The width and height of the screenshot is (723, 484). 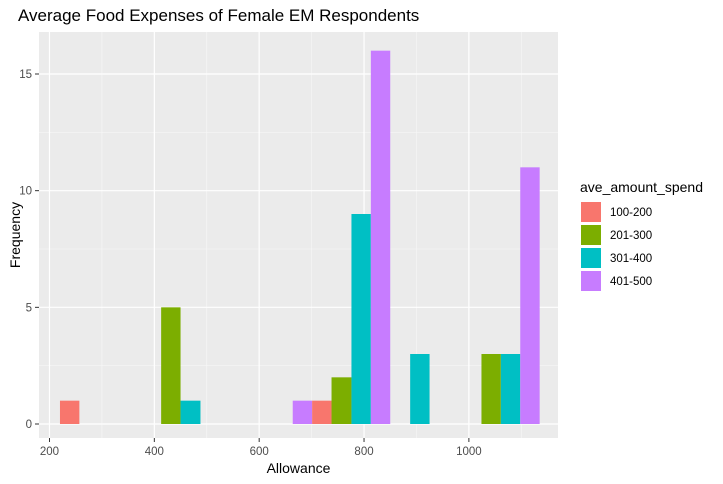 What do you see at coordinates (15, 235) in the screenshot?
I see `y-axis-label: Frequency` at bounding box center [15, 235].